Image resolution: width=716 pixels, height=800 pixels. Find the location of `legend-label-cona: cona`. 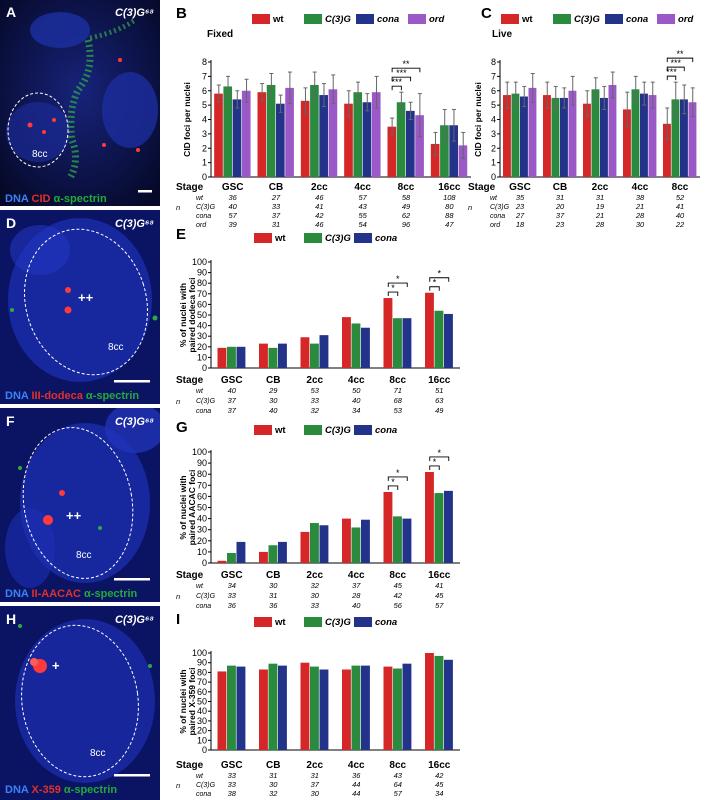

legend-label-cona: cona is located at coordinates (386, 238).